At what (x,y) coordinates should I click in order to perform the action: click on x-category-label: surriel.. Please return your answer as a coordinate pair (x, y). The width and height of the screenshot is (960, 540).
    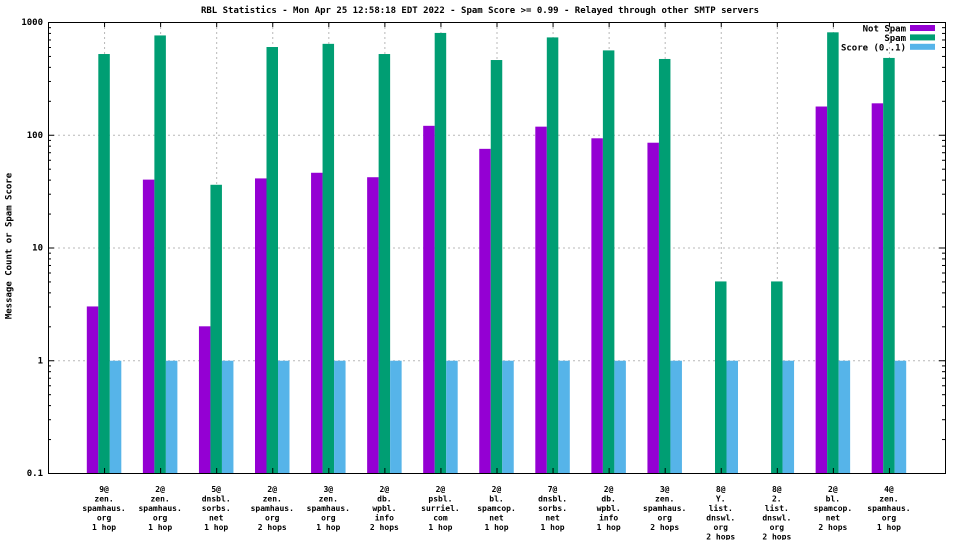
    Looking at the image, I should click on (440, 508).